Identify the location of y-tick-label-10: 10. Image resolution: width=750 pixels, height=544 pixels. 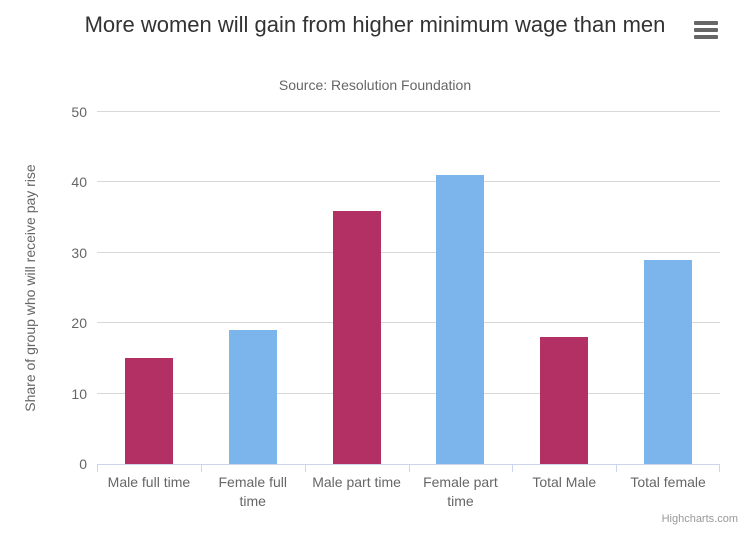
(79, 393).